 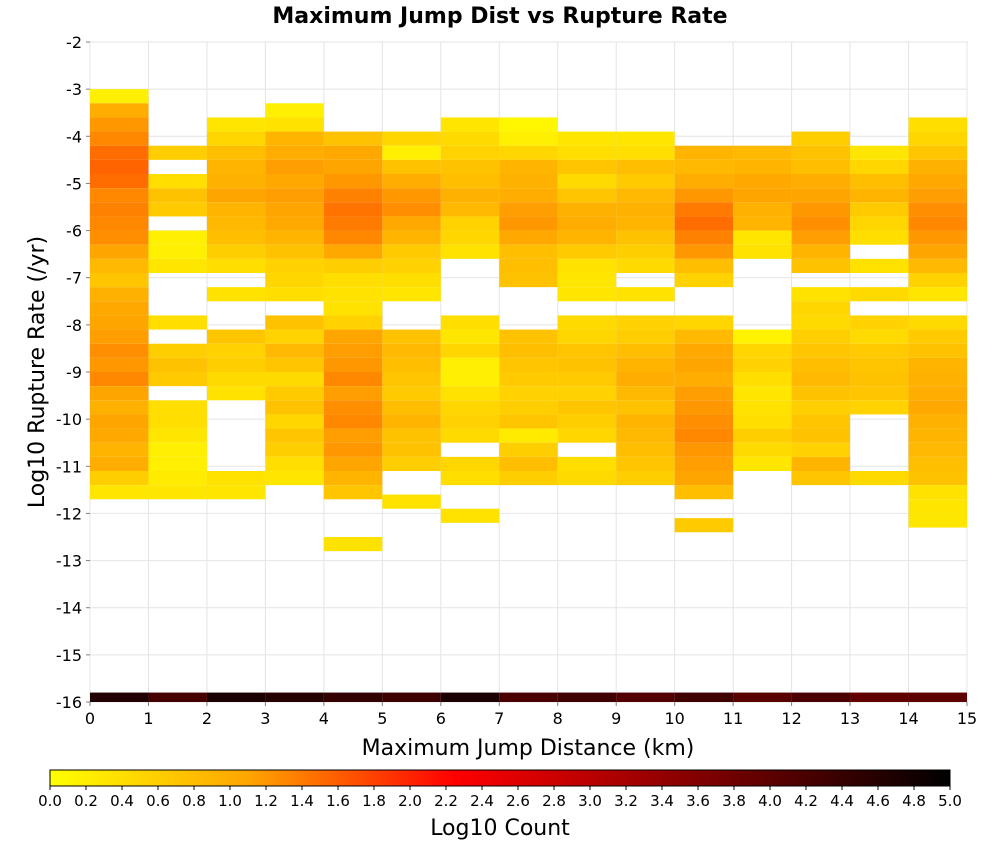 What do you see at coordinates (446, 801) in the screenshot?
I see `colorbar-tick-label: 2.2` at bounding box center [446, 801].